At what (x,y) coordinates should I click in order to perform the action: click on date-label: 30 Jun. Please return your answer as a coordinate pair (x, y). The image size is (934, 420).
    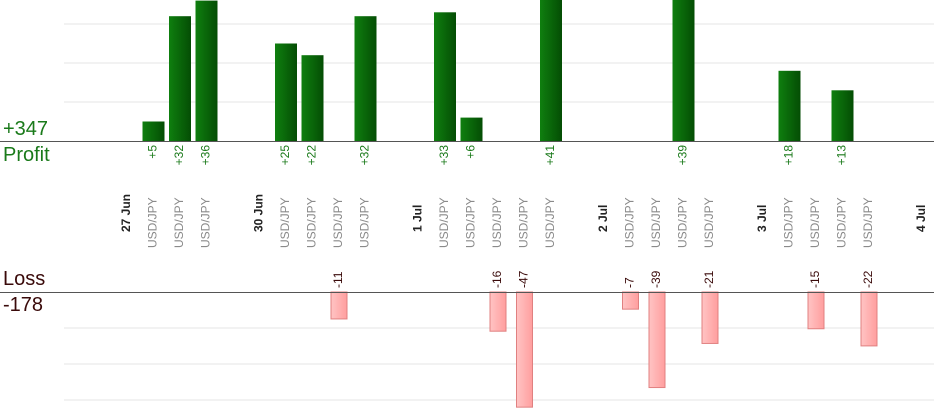
    Looking at the image, I should click on (259, 213).